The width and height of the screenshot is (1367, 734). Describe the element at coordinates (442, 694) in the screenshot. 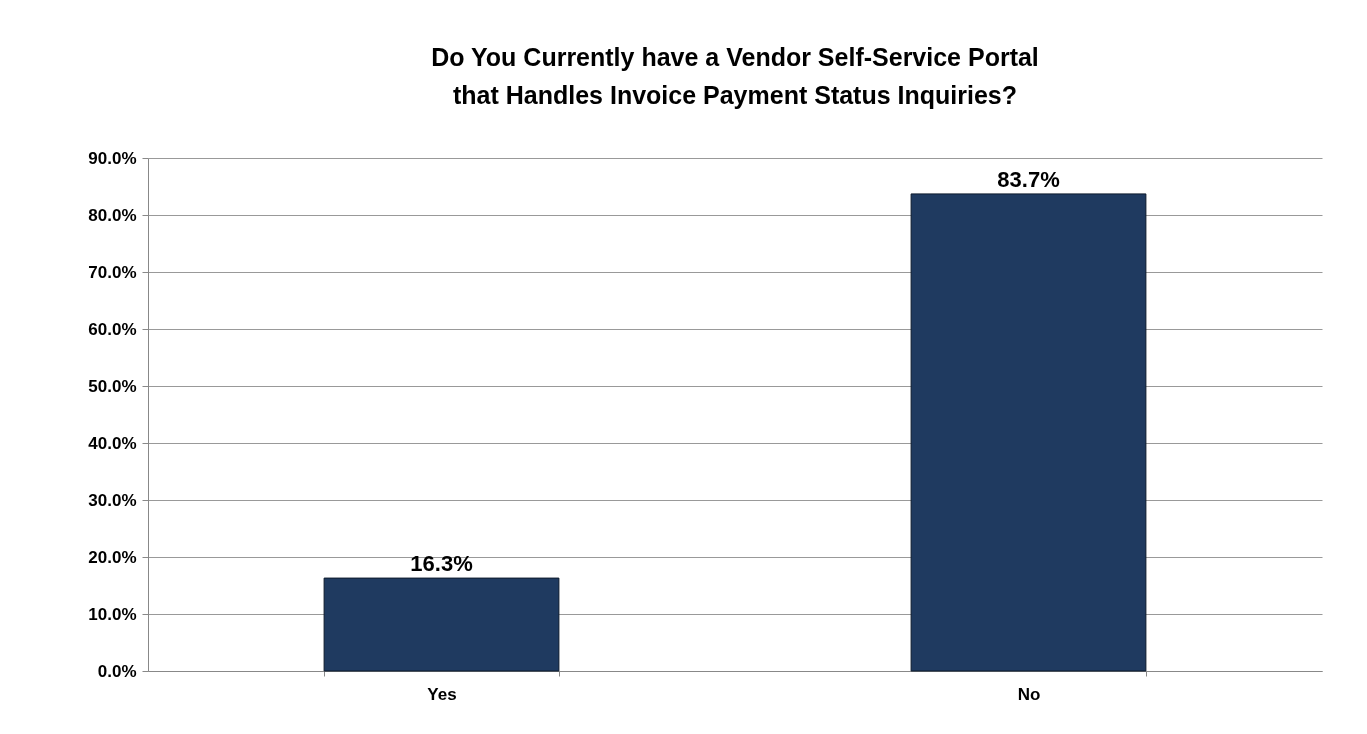

I see `x-tick-label: Yes` at that location.